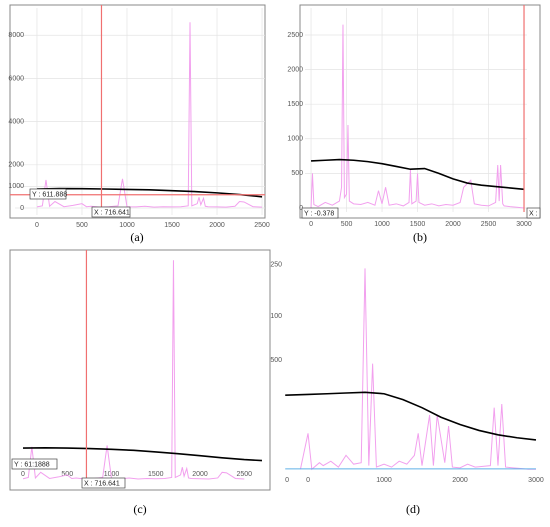  What do you see at coordinates (295, 104) in the screenshot?
I see `y-tick-label: 1500` at bounding box center [295, 104].